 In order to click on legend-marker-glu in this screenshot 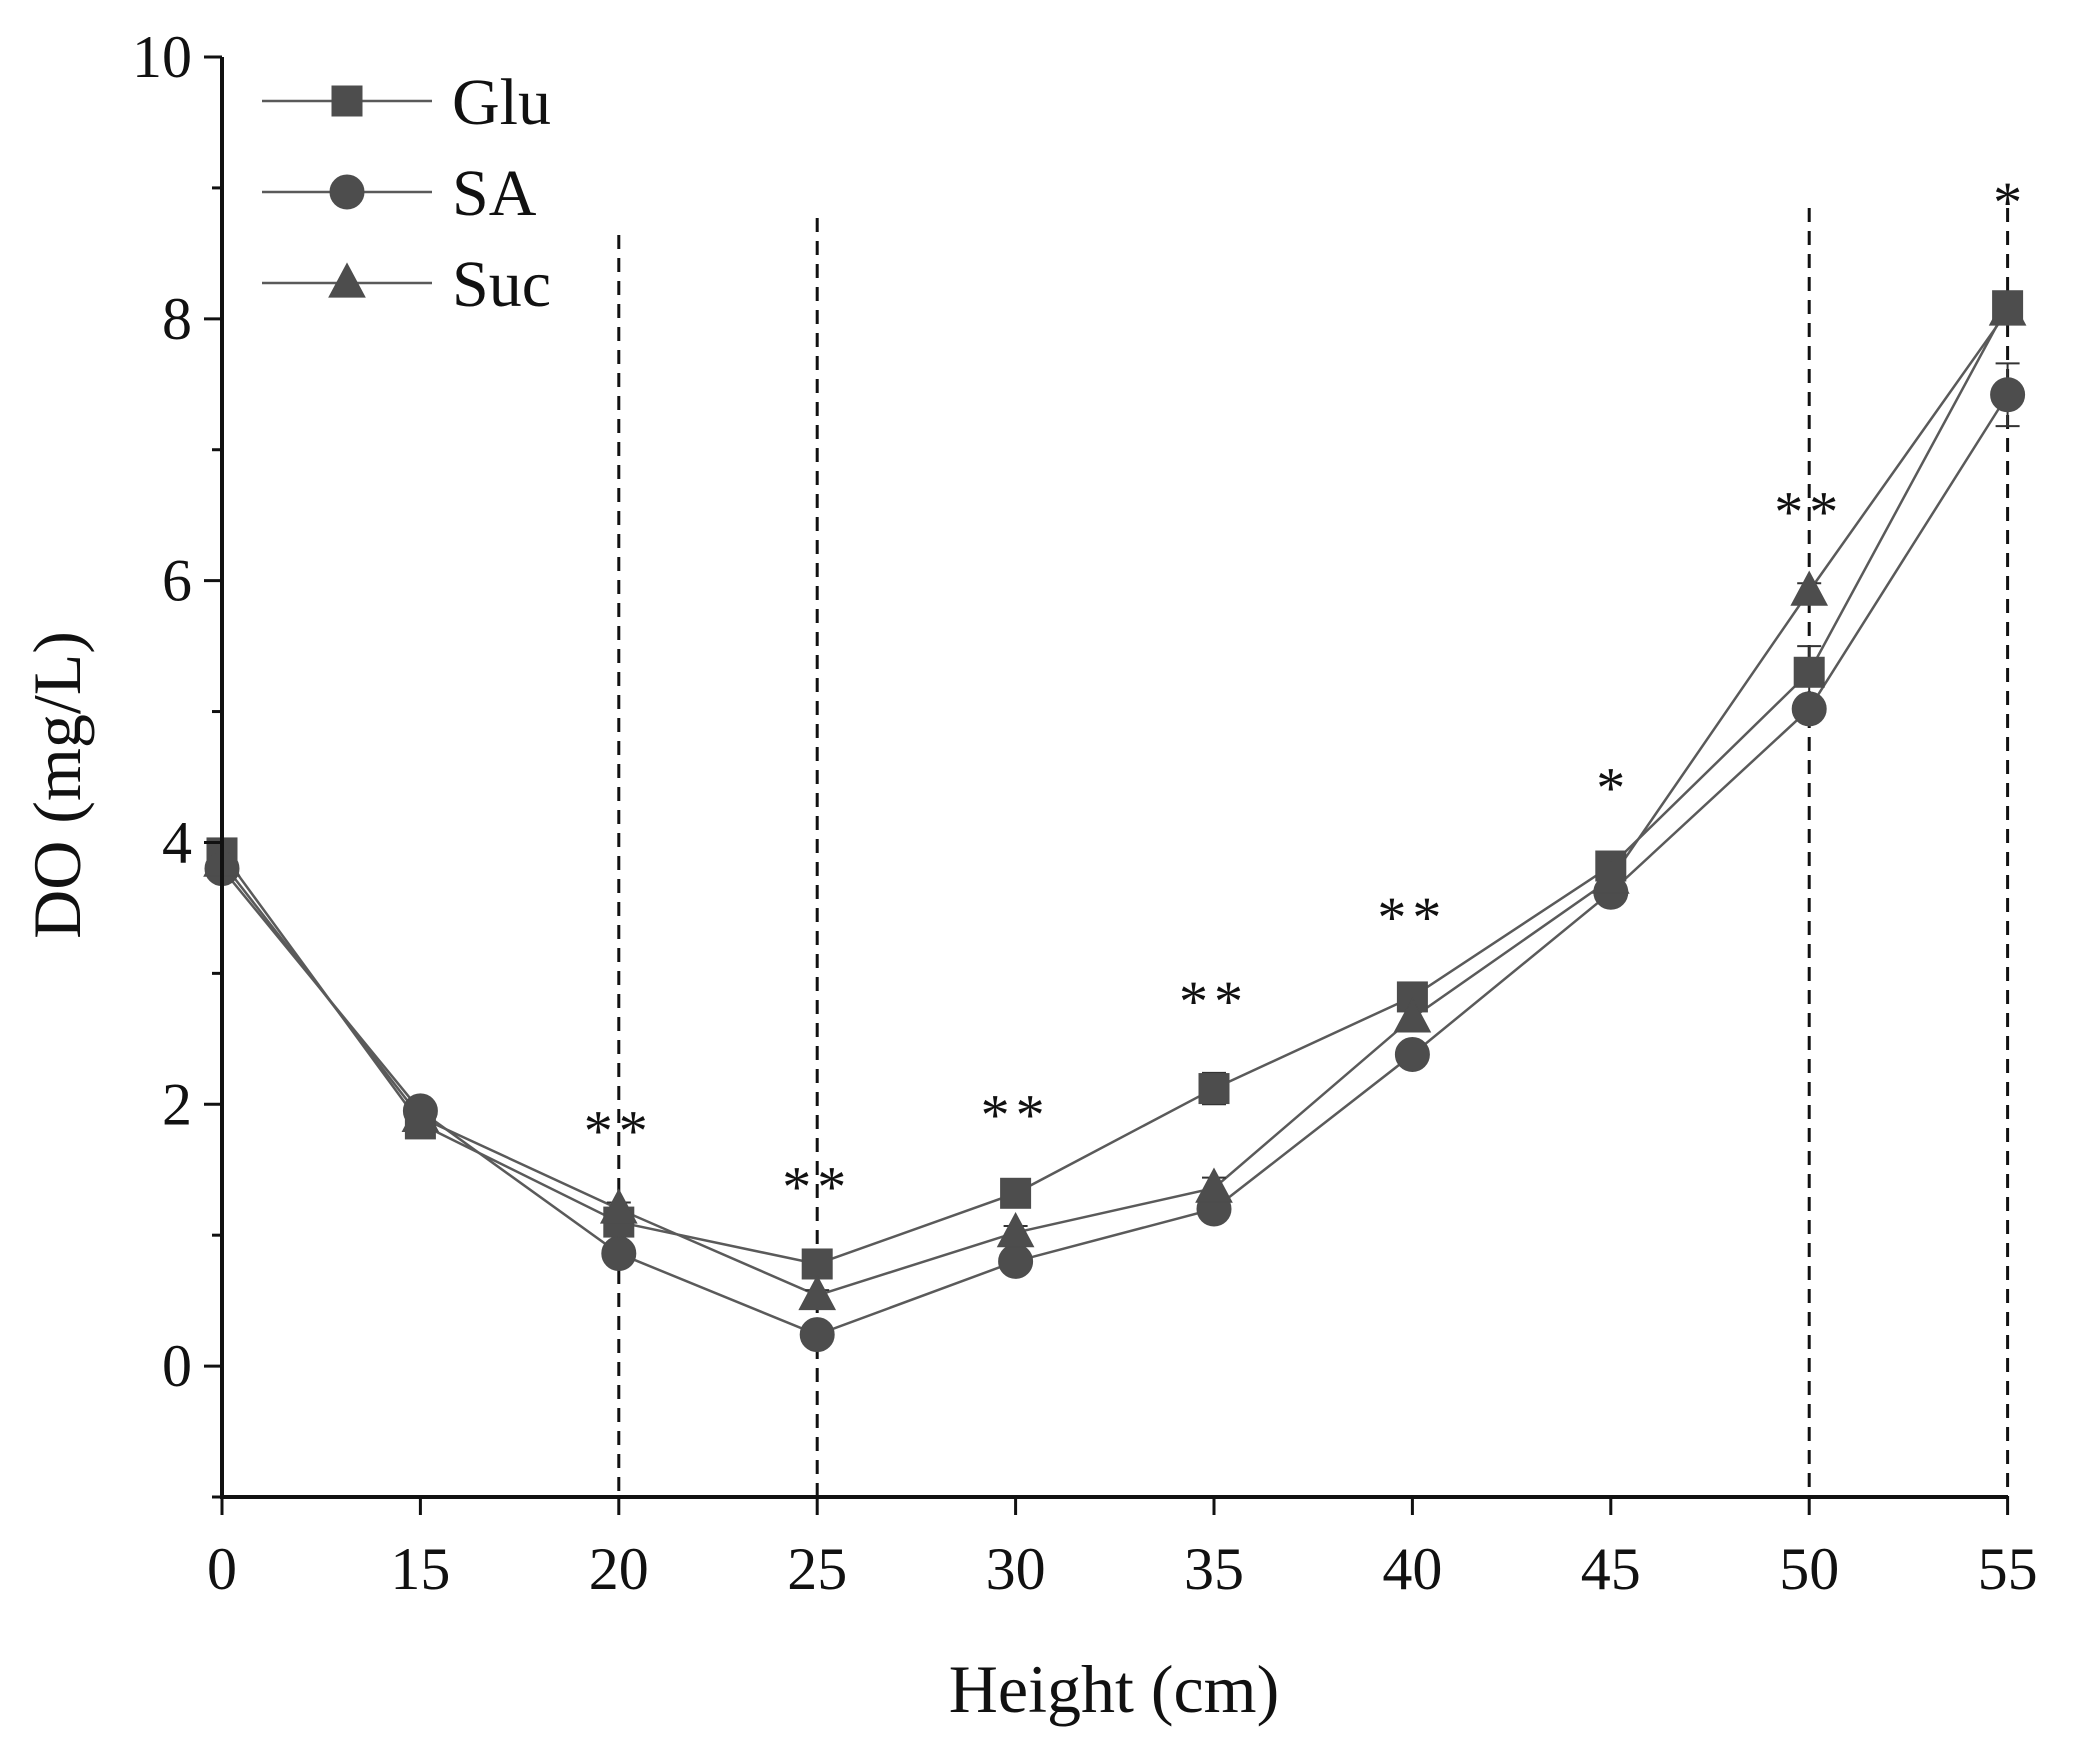, I will do `click(347, 101)`.